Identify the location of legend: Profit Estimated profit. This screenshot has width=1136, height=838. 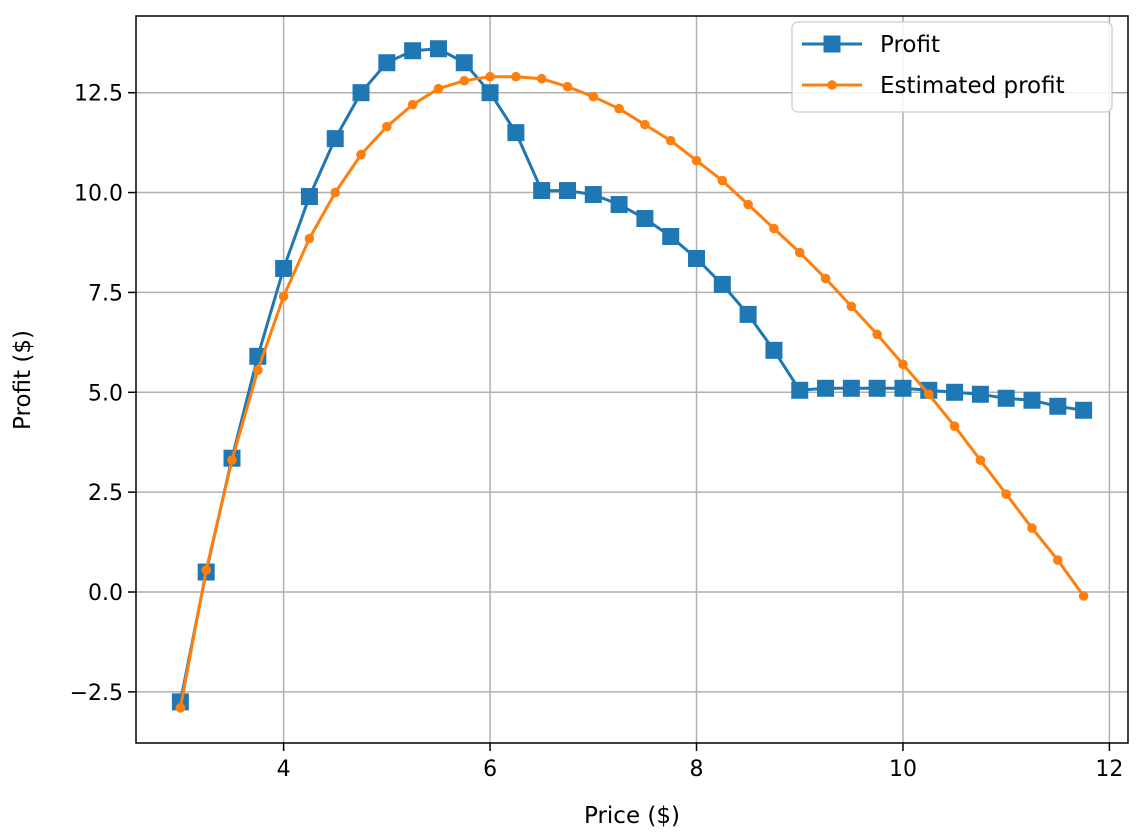
(952, 67).